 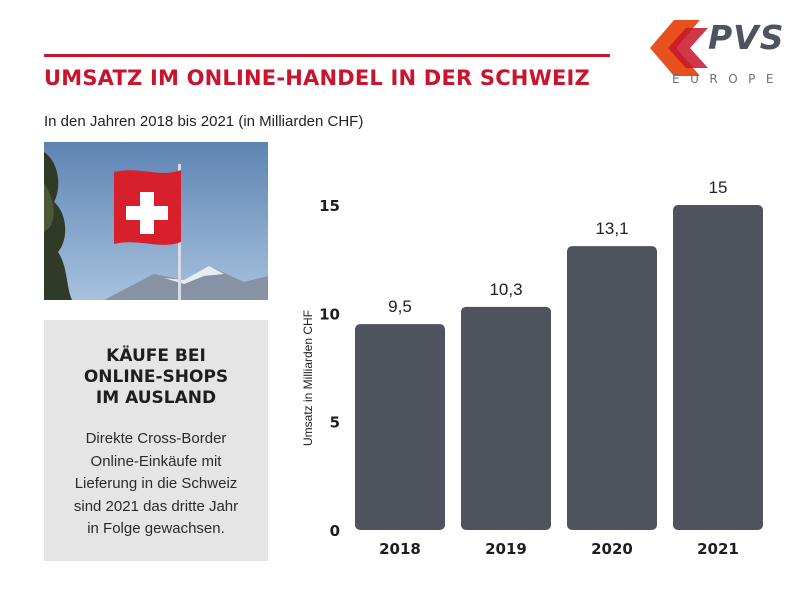 What do you see at coordinates (612, 388) in the screenshot?
I see `bar-2020` at bounding box center [612, 388].